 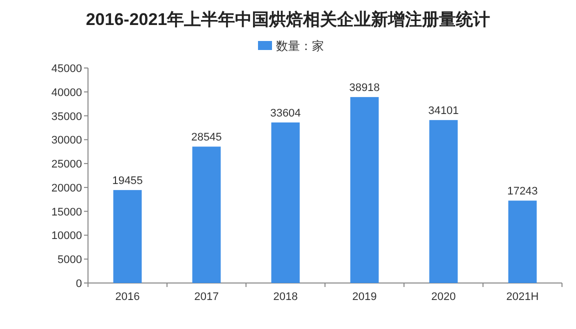 I want to click on x-tick-label: 2018, so click(x=285, y=297).